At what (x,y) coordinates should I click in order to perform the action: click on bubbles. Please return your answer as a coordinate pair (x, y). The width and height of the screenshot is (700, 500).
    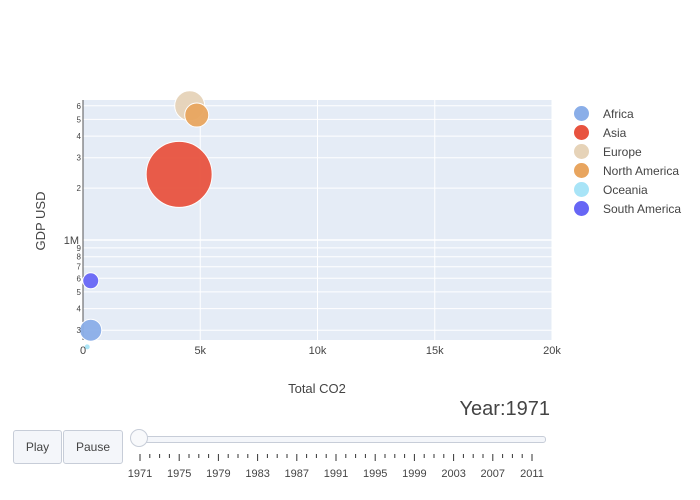
    Looking at the image, I should click on (146, 220).